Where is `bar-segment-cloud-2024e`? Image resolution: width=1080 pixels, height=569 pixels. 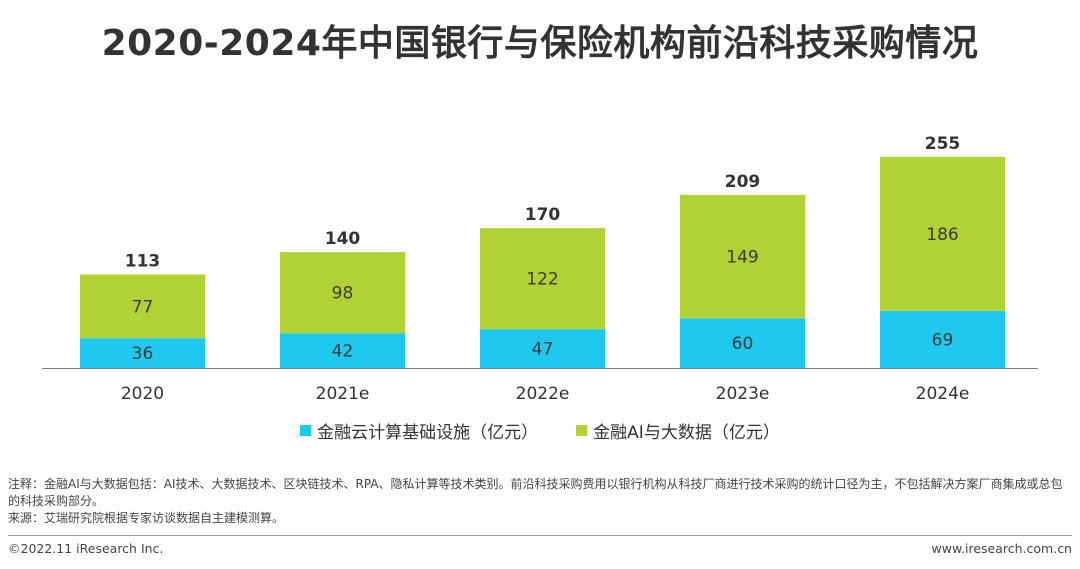
bar-segment-cloud-2024e is located at coordinates (942, 339).